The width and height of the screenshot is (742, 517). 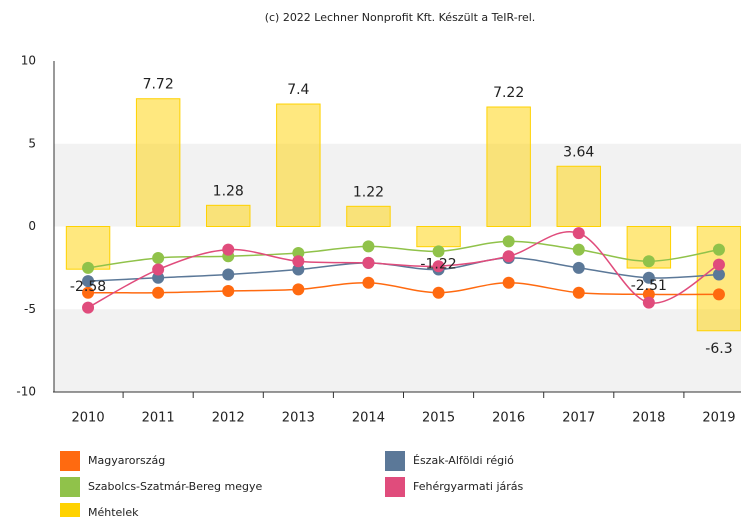 I want to click on y-tick-label: -5, so click(x=30, y=309).